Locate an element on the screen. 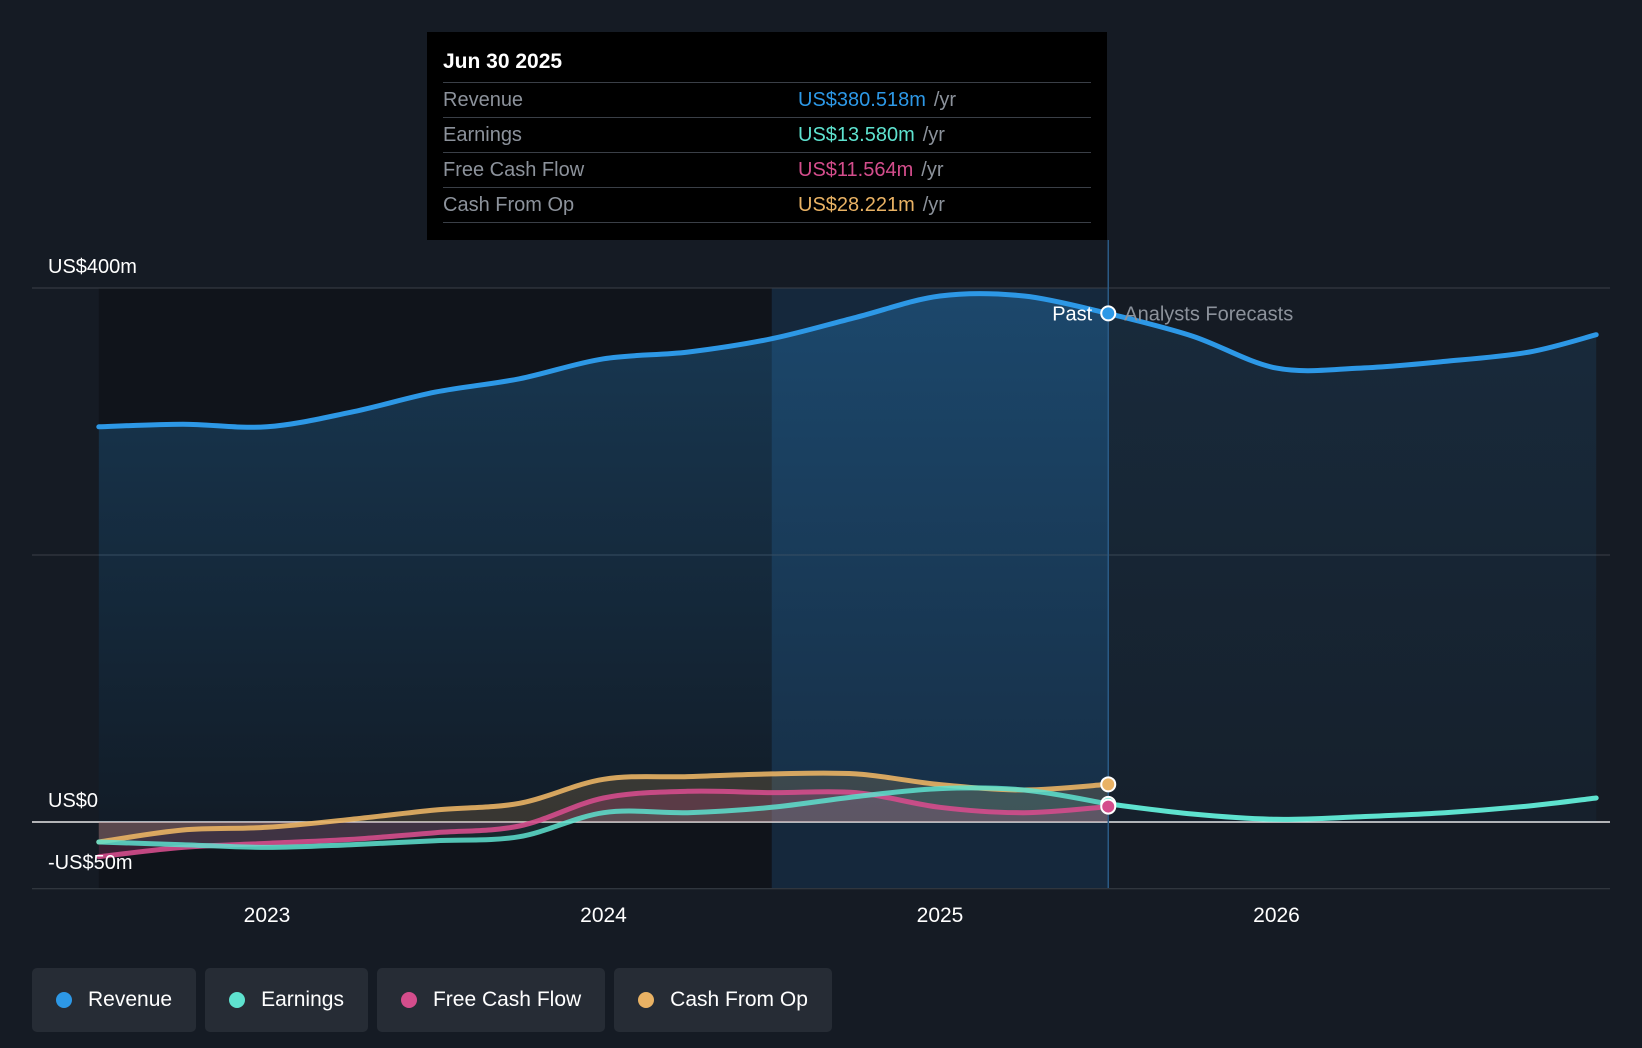 The width and height of the screenshot is (1642, 1048). tooltip-date: Jun 30 2025 is located at coordinates (503, 61).